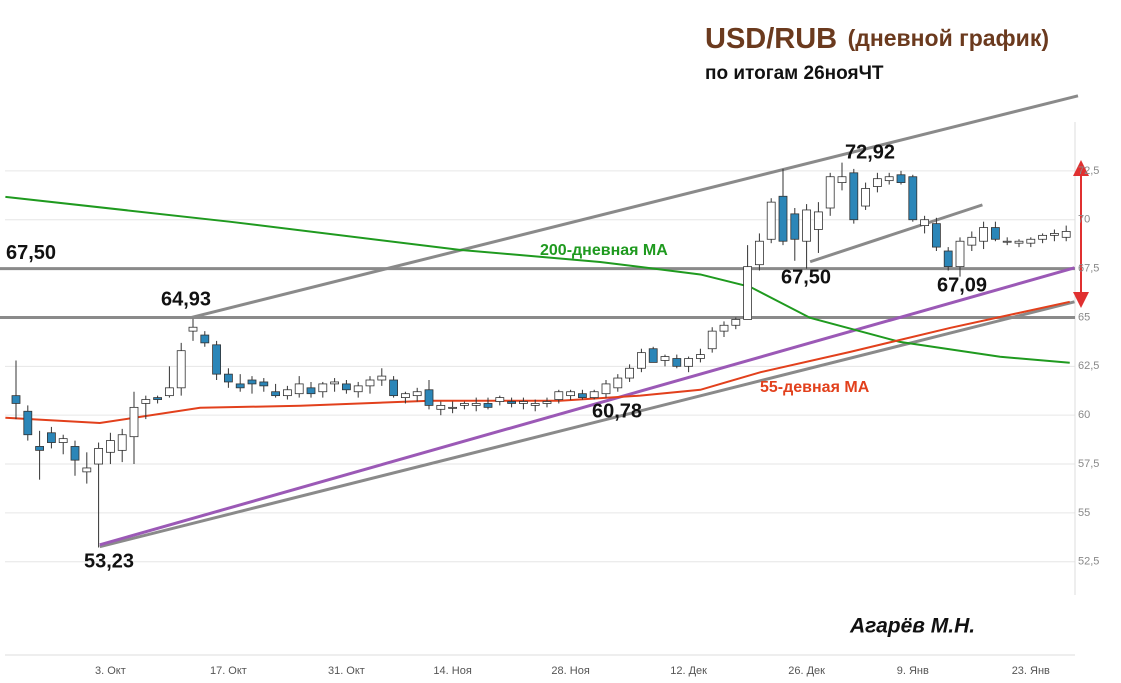  Describe the element at coordinates (794, 73) in the screenshot. I see `subtitle: по итогам 26нояЧТ` at that location.